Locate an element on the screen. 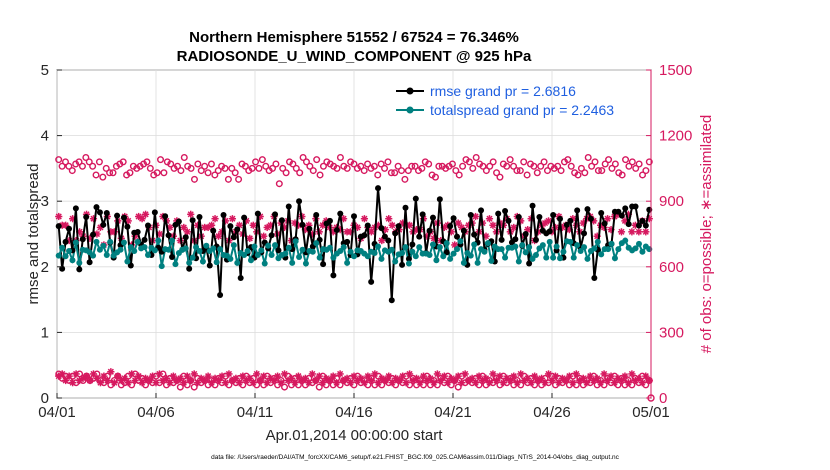 The image size is (830, 470). x-tick-label: 04/21 is located at coordinates (453, 412).